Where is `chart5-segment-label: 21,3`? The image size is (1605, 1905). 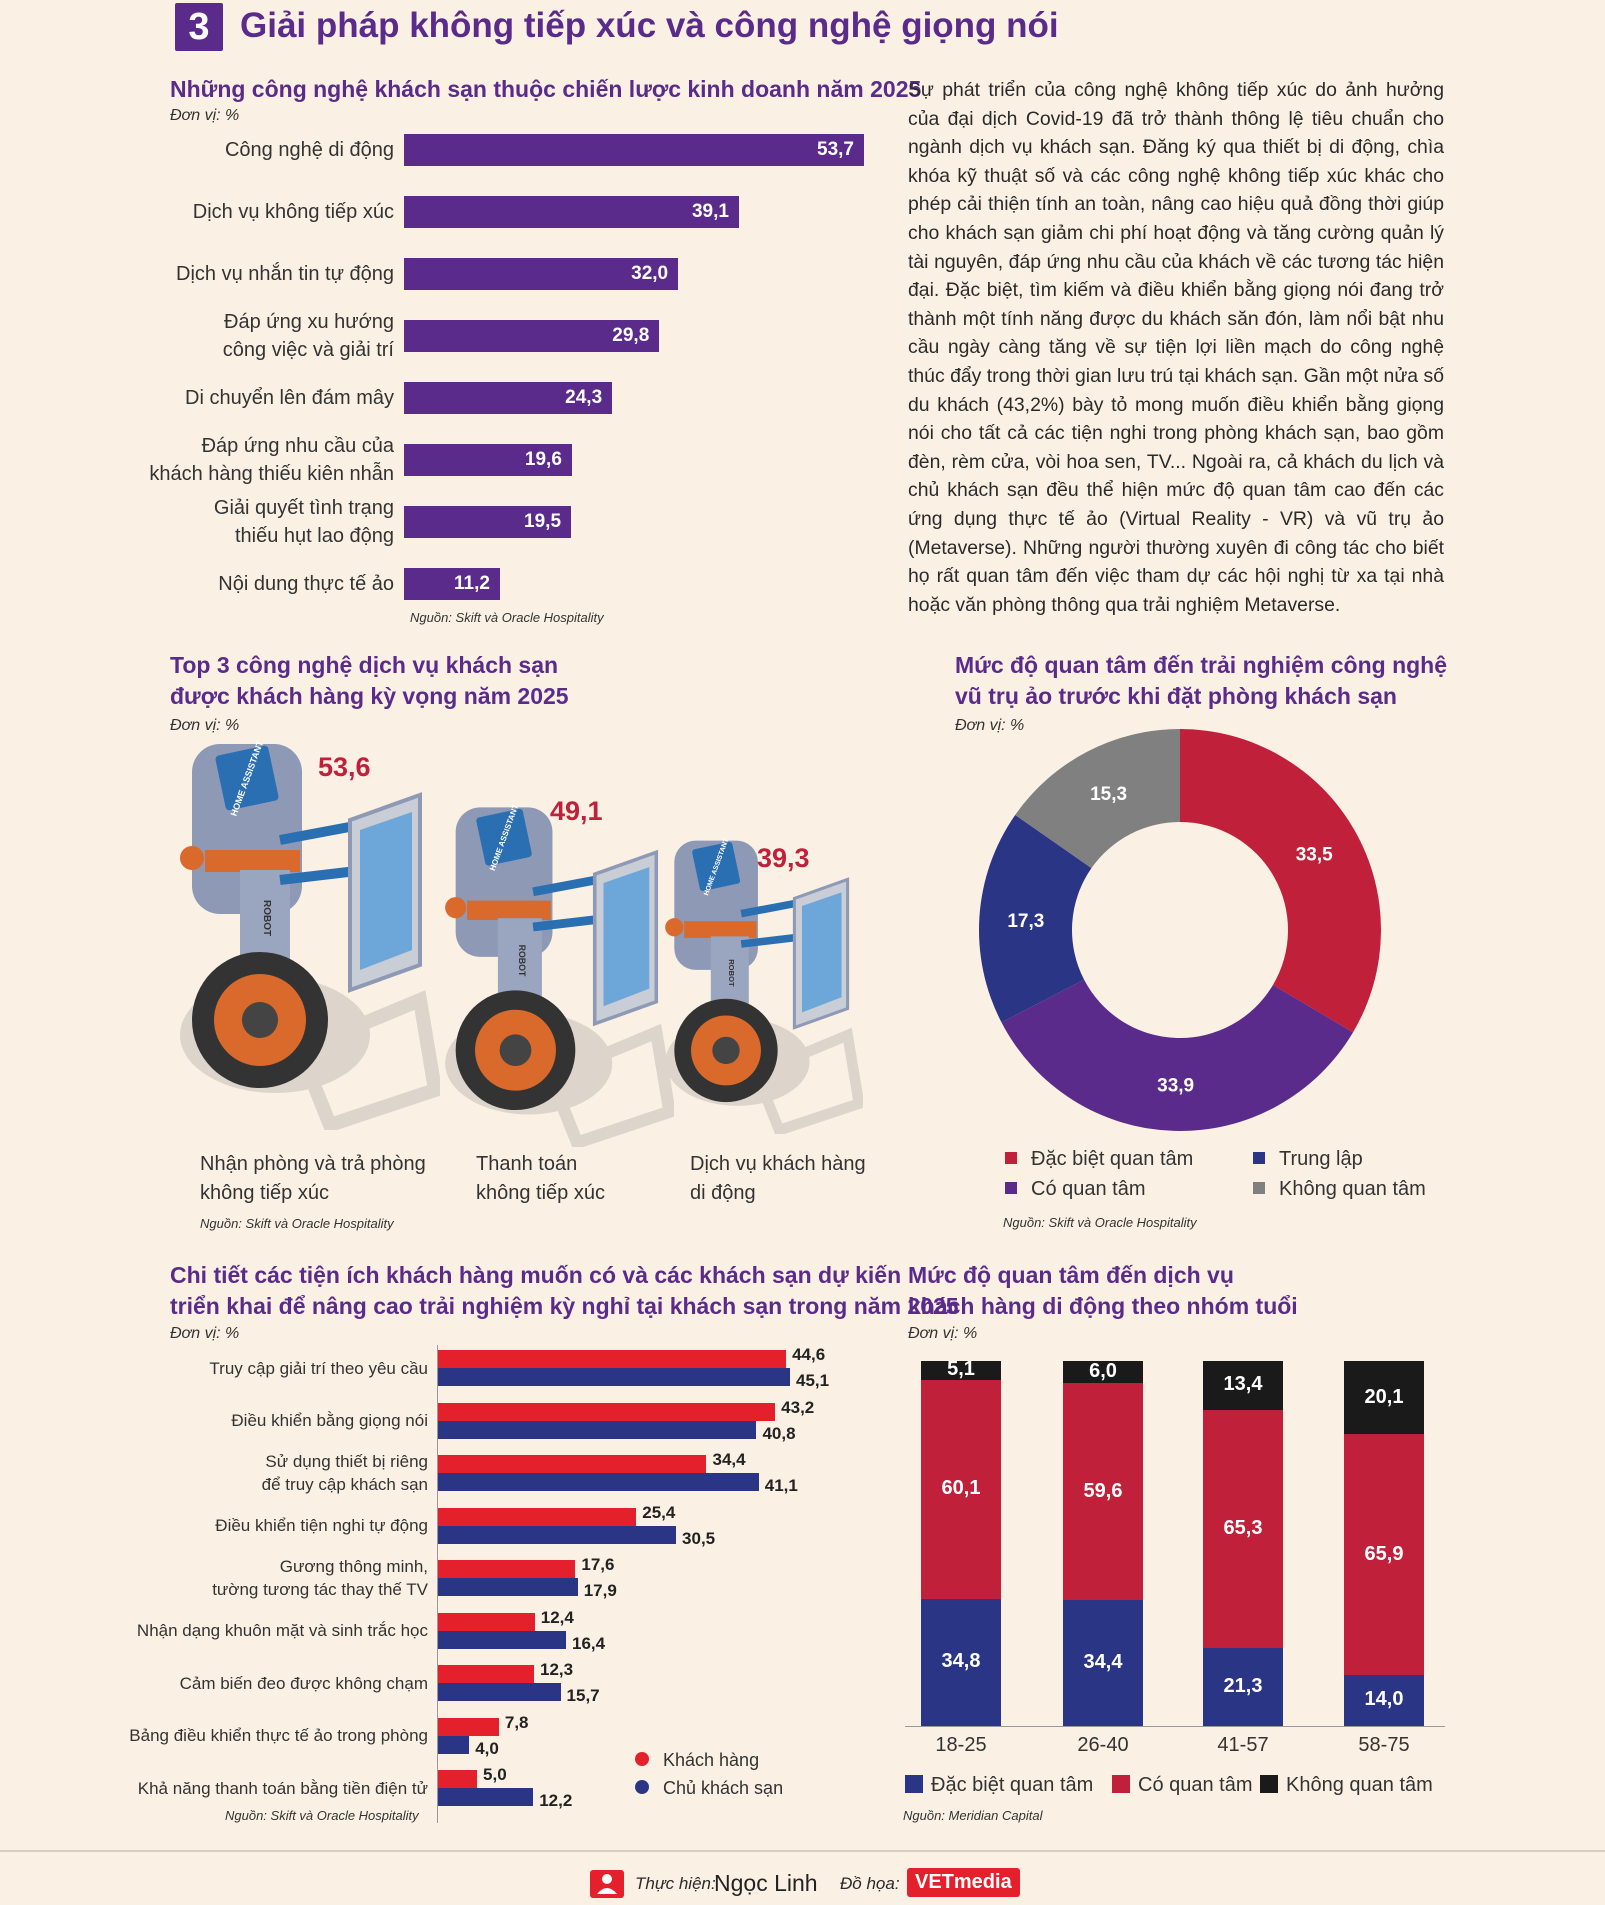
chart5-segment-label: 21,3 is located at coordinates (1243, 1686).